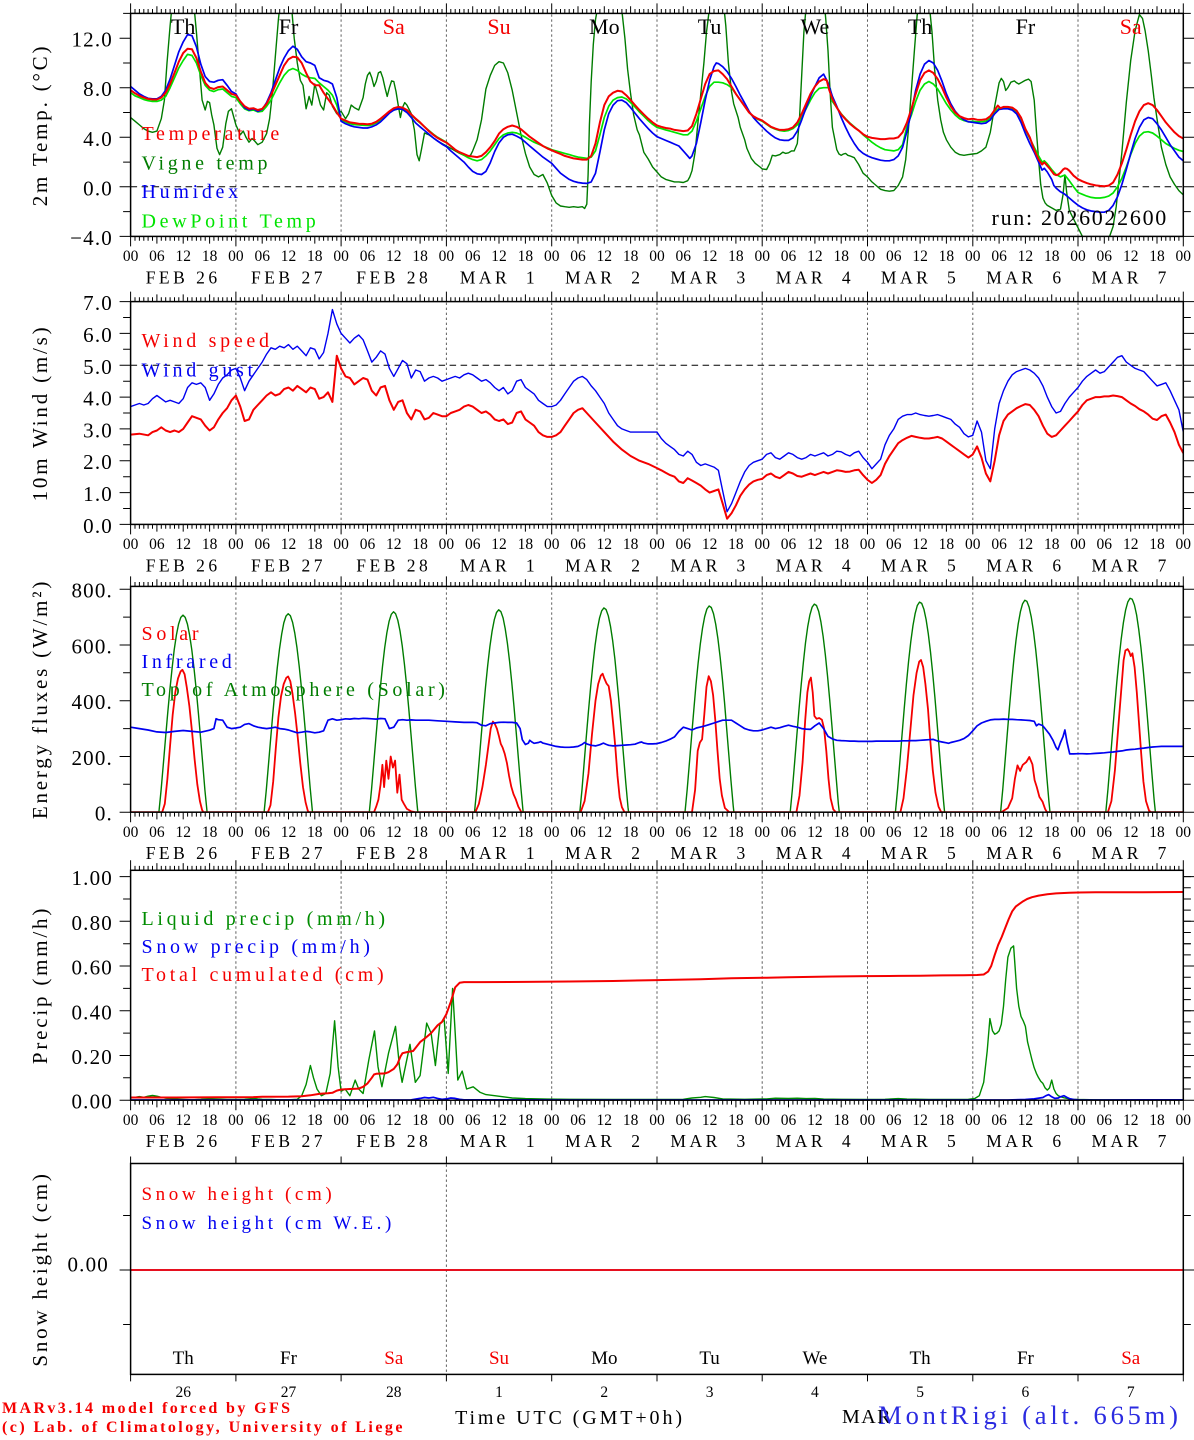 This screenshot has height=1440, width=1194. What do you see at coordinates (498, 26) in the screenshot?
I see `svg-text: Su` at bounding box center [498, 26].